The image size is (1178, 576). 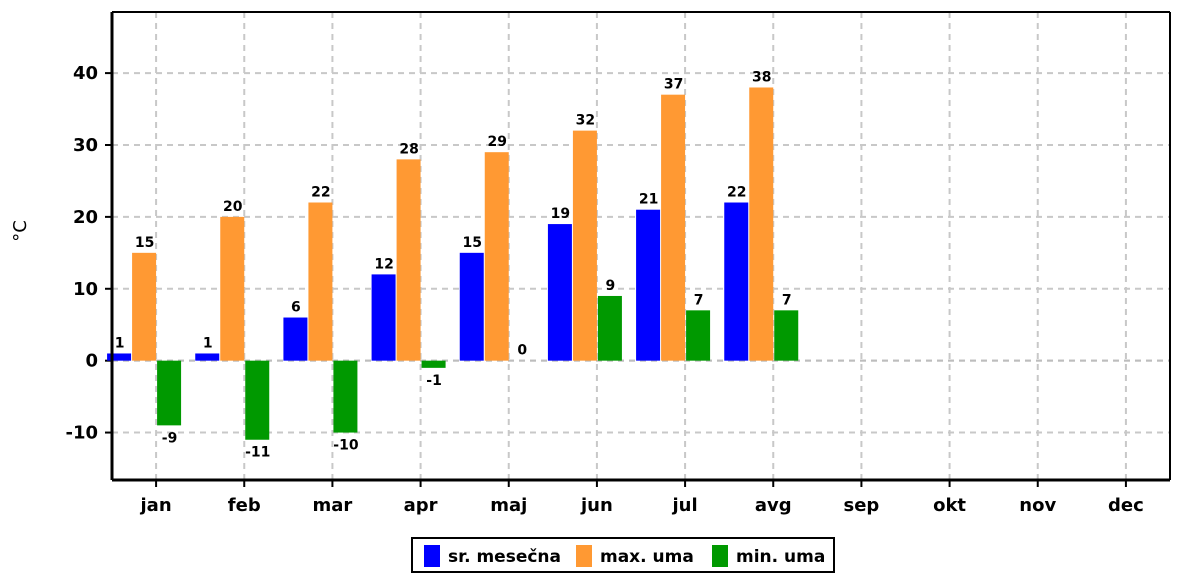 What do you see at coordinates (296, 308) in the screenshot?
I see `data-label: 6` at bounding box center [296, 308].